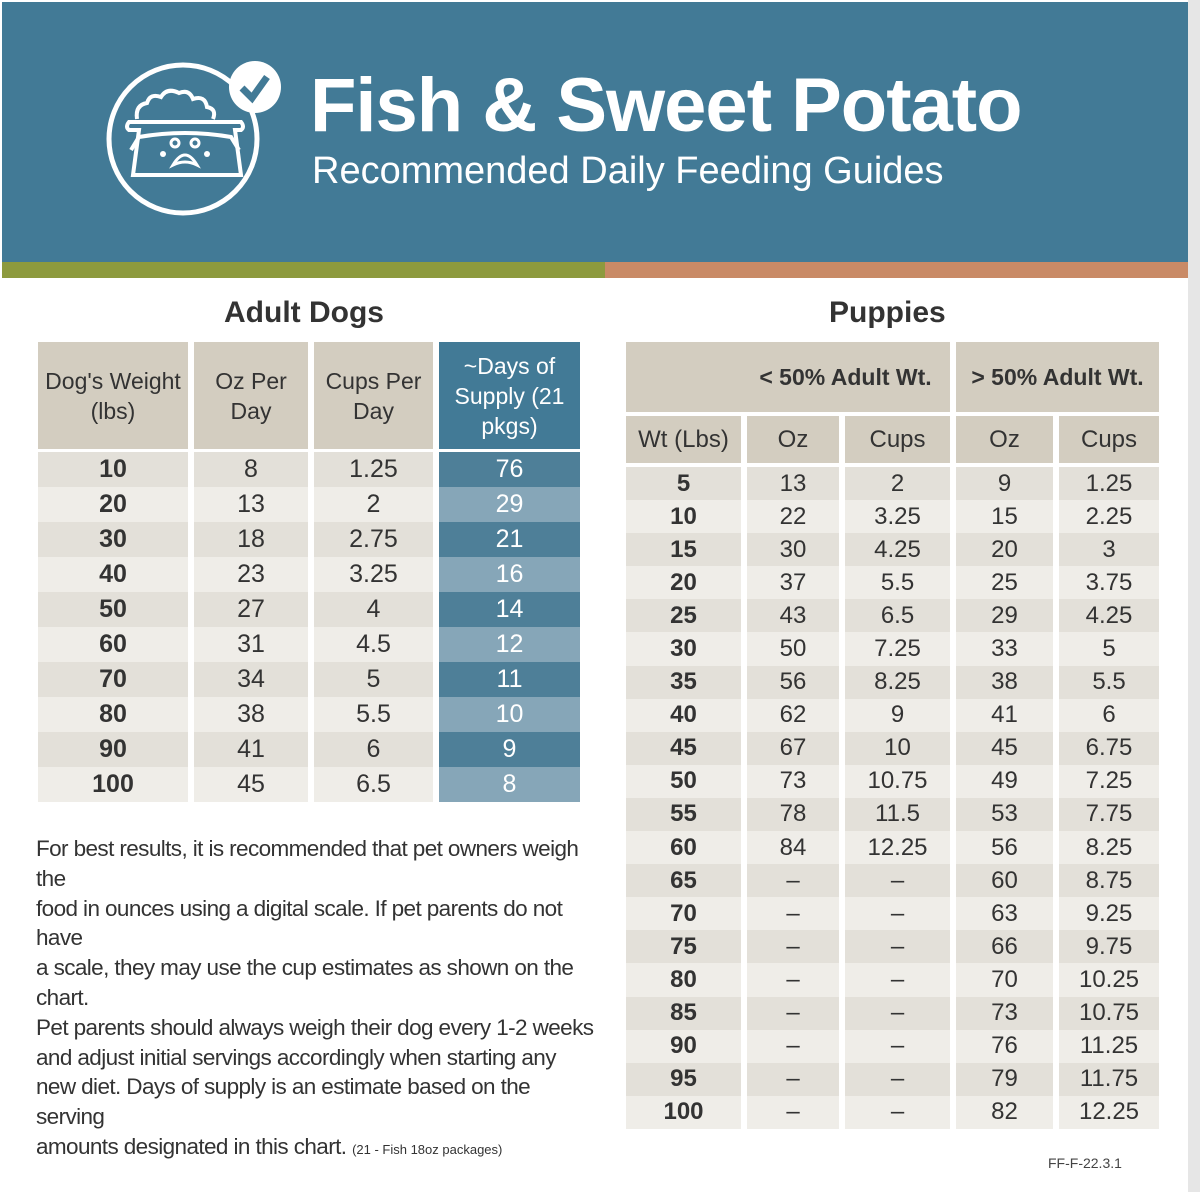 The image size is (1200, 1192). I want to click on table-cell: 11.25, so click(1109, 1046).